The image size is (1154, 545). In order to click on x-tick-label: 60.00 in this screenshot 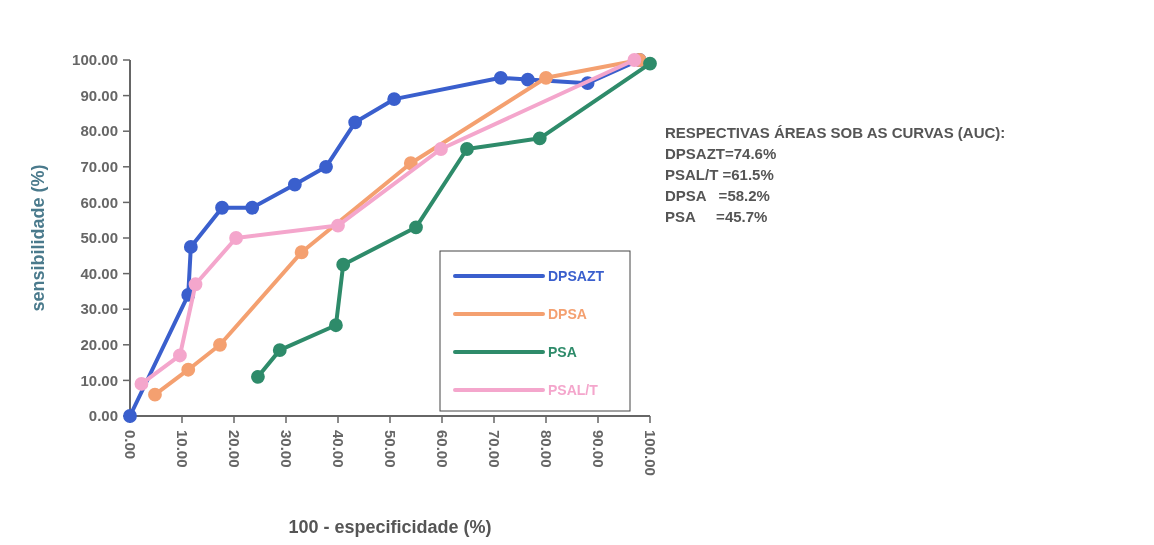, I will do `click(442, 449)`.